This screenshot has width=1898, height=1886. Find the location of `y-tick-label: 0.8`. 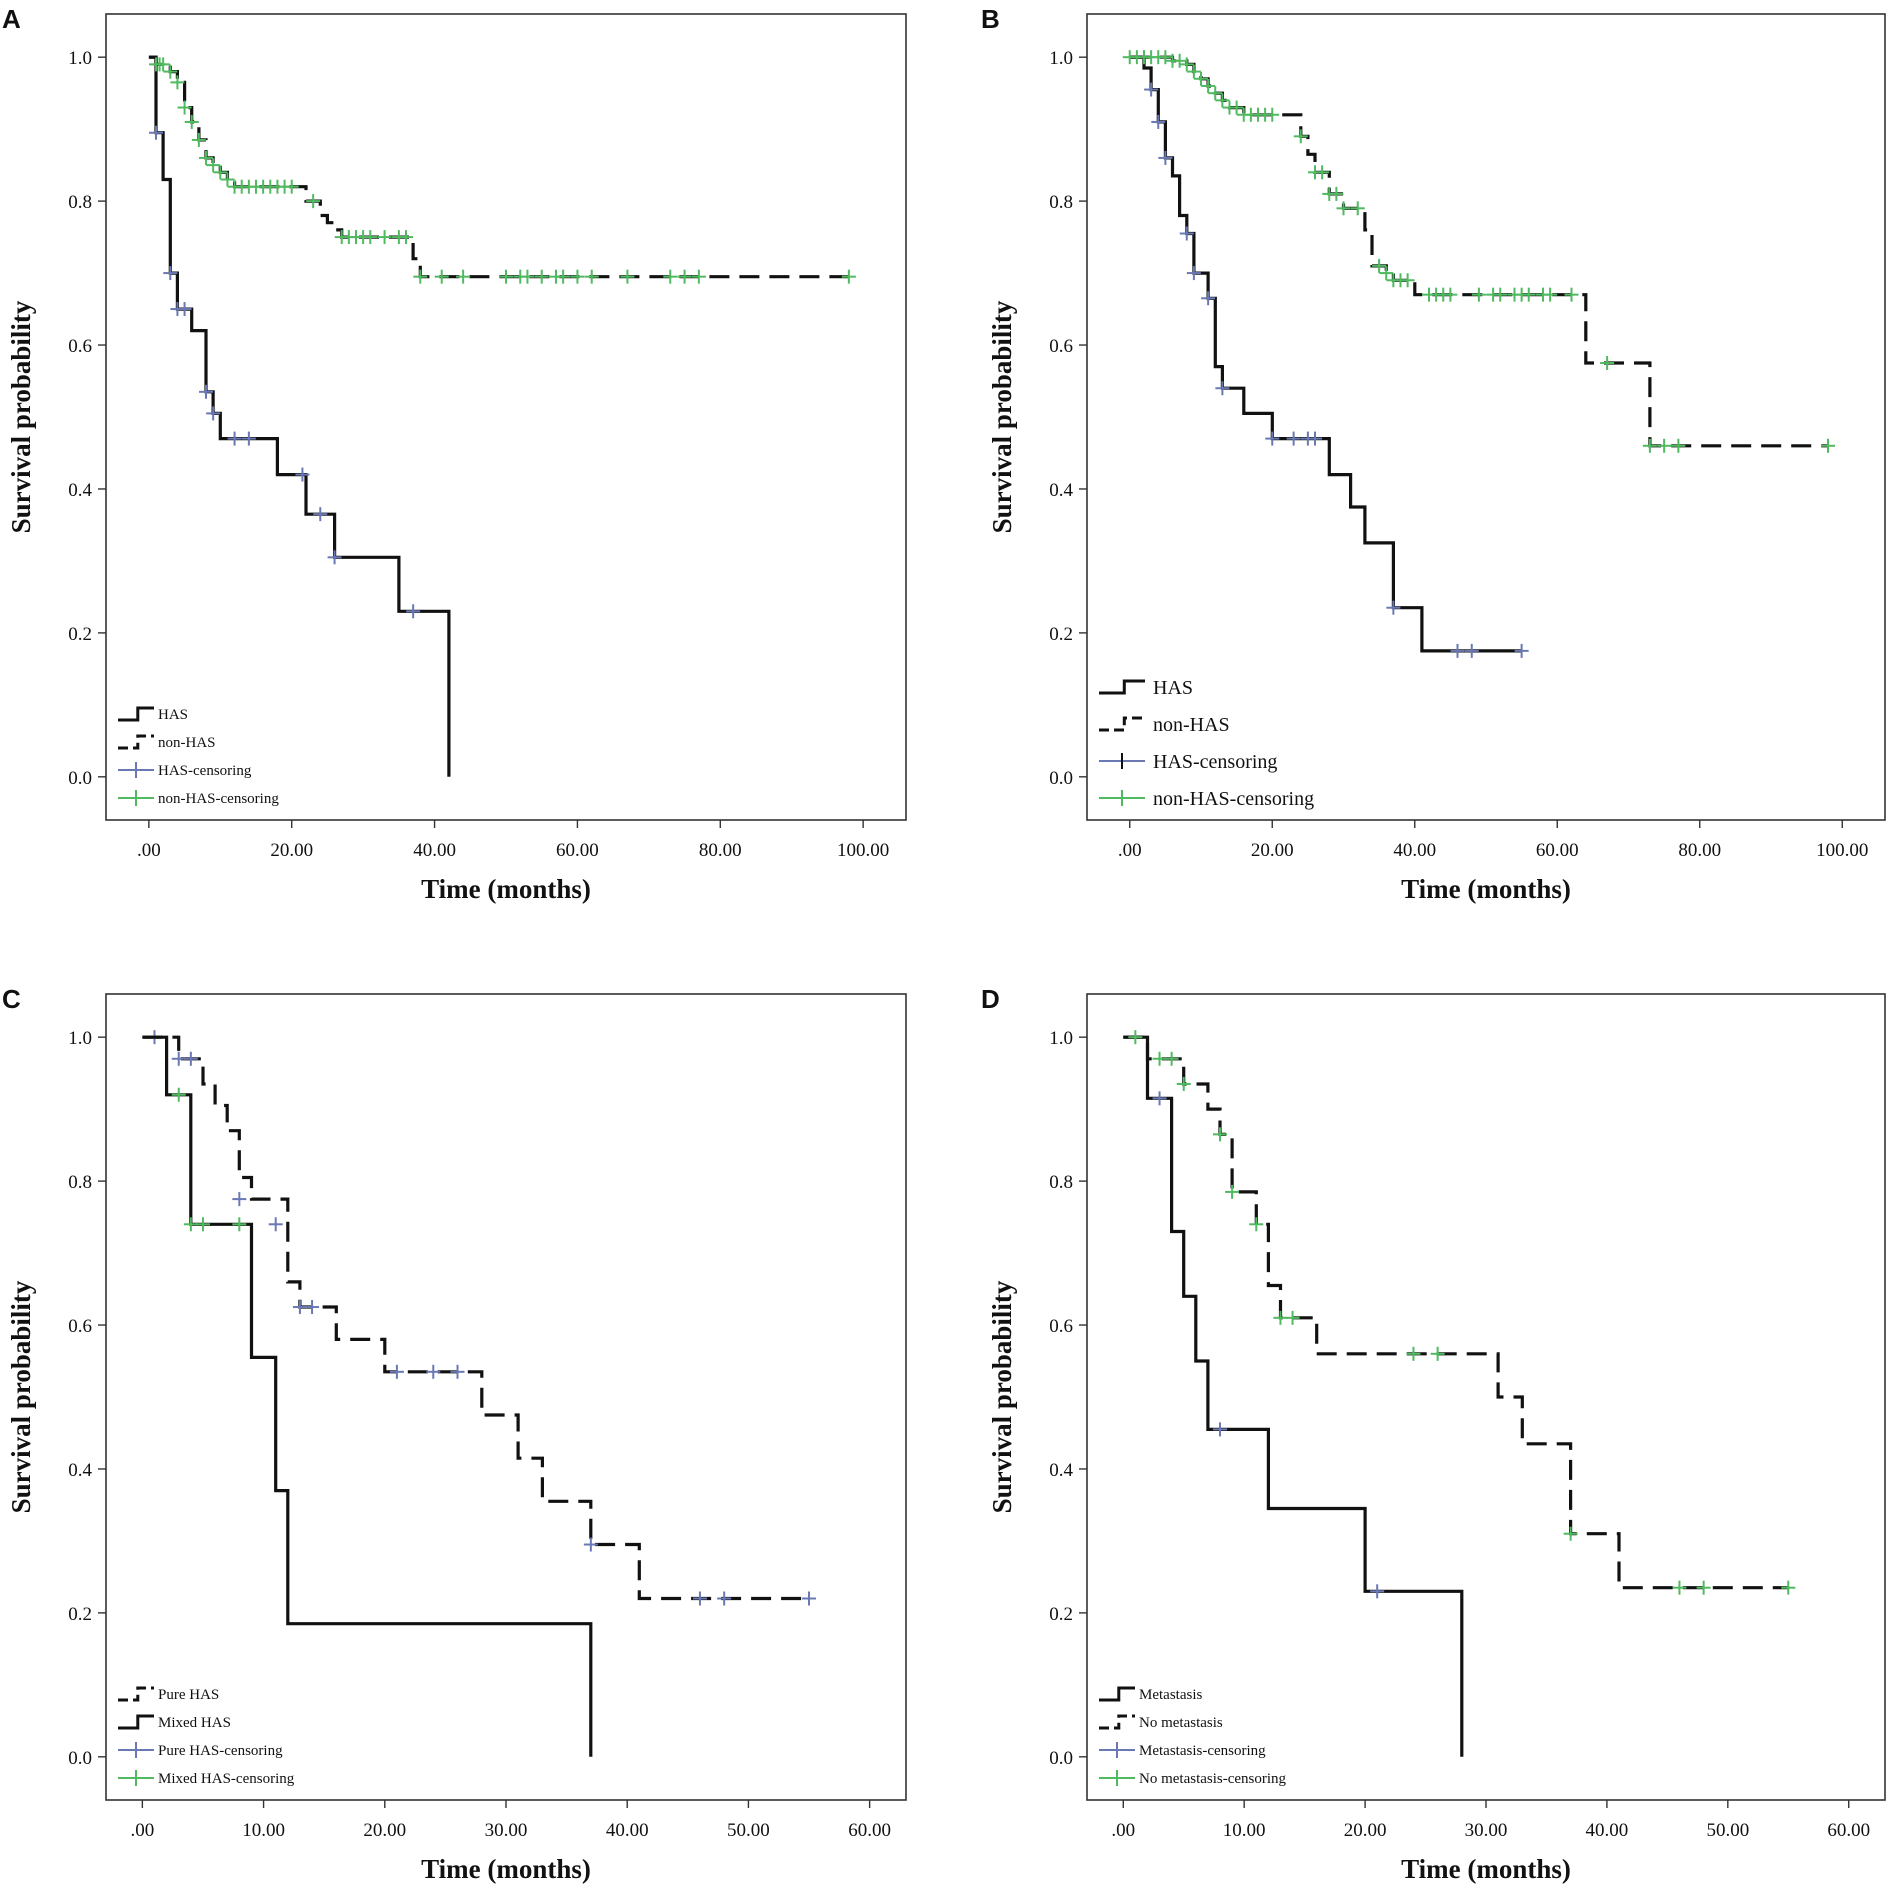

y-tick-label: 0.8 is located at coordinates (1061, 202).